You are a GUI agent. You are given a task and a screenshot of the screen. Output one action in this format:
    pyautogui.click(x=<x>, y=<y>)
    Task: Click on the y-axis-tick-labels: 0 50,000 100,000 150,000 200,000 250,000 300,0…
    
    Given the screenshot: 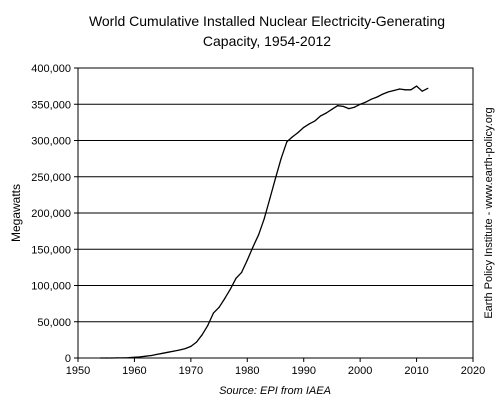 What is the action you would take?
    pyautogui.click(x=54, y=214)
    